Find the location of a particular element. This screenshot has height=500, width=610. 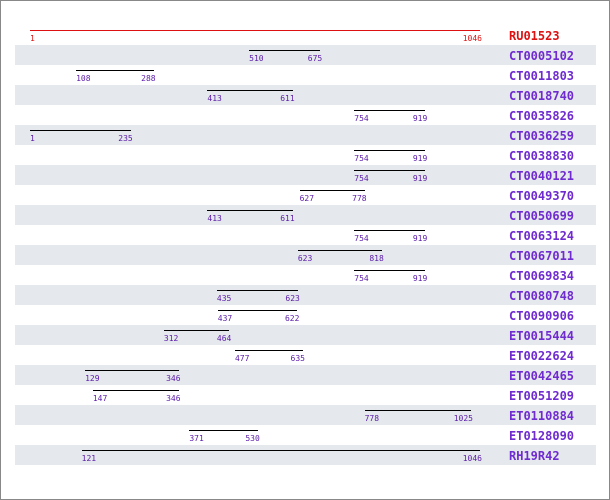

range-start-label: 371 is located at coordinates (196, 438).